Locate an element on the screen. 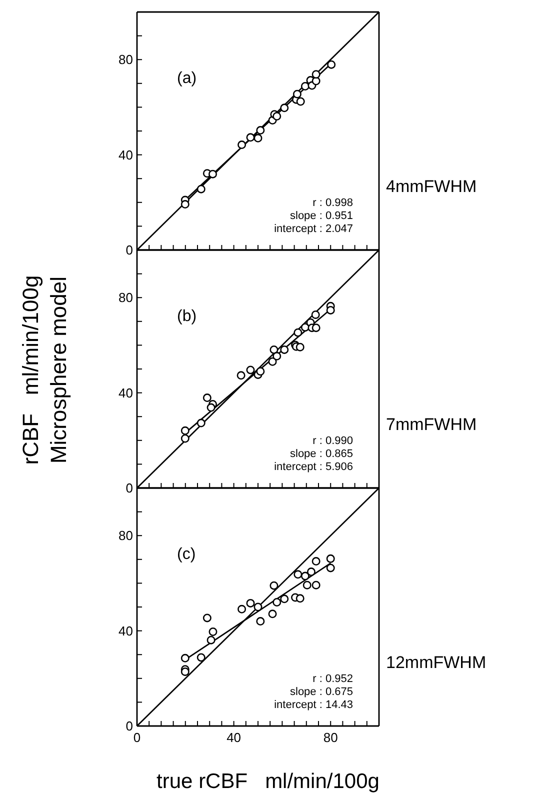 Image resolution: width=544 pixels, height=806 pixels. annotation: r : 0.998 is located at coordinates (332, 203).